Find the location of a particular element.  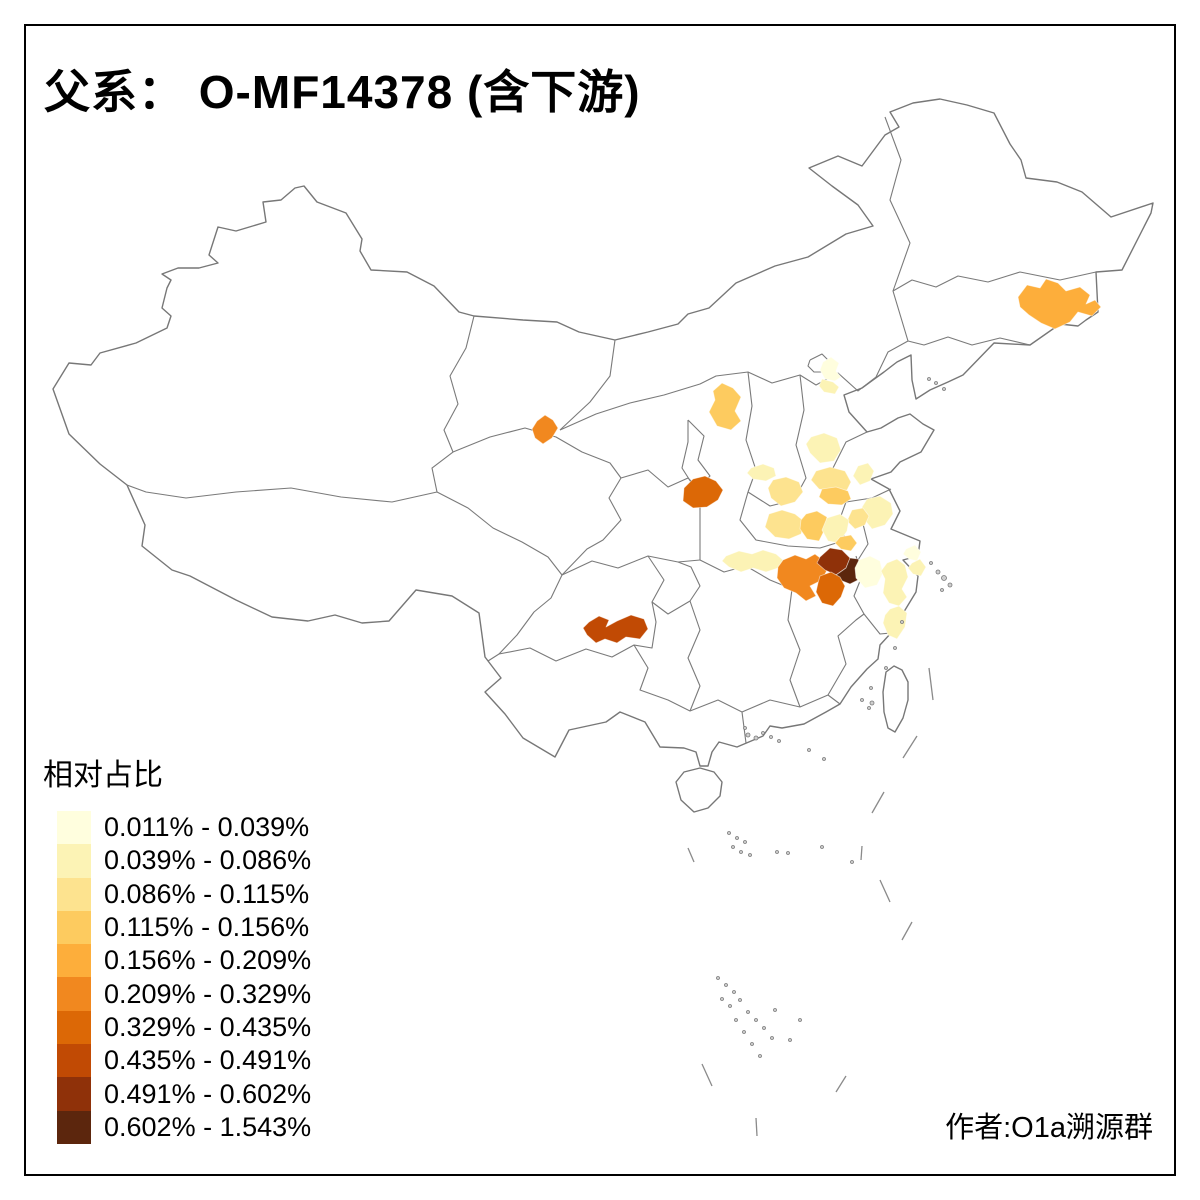

legend-label: 0.435% - 0.491% is located at coordinates (208, 1060).